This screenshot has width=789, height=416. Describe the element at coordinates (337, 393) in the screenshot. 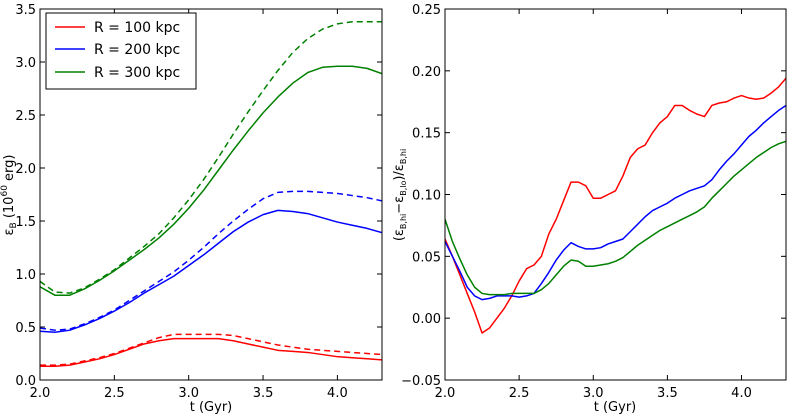

I see `left-xtick-label: 4.0` at that location.